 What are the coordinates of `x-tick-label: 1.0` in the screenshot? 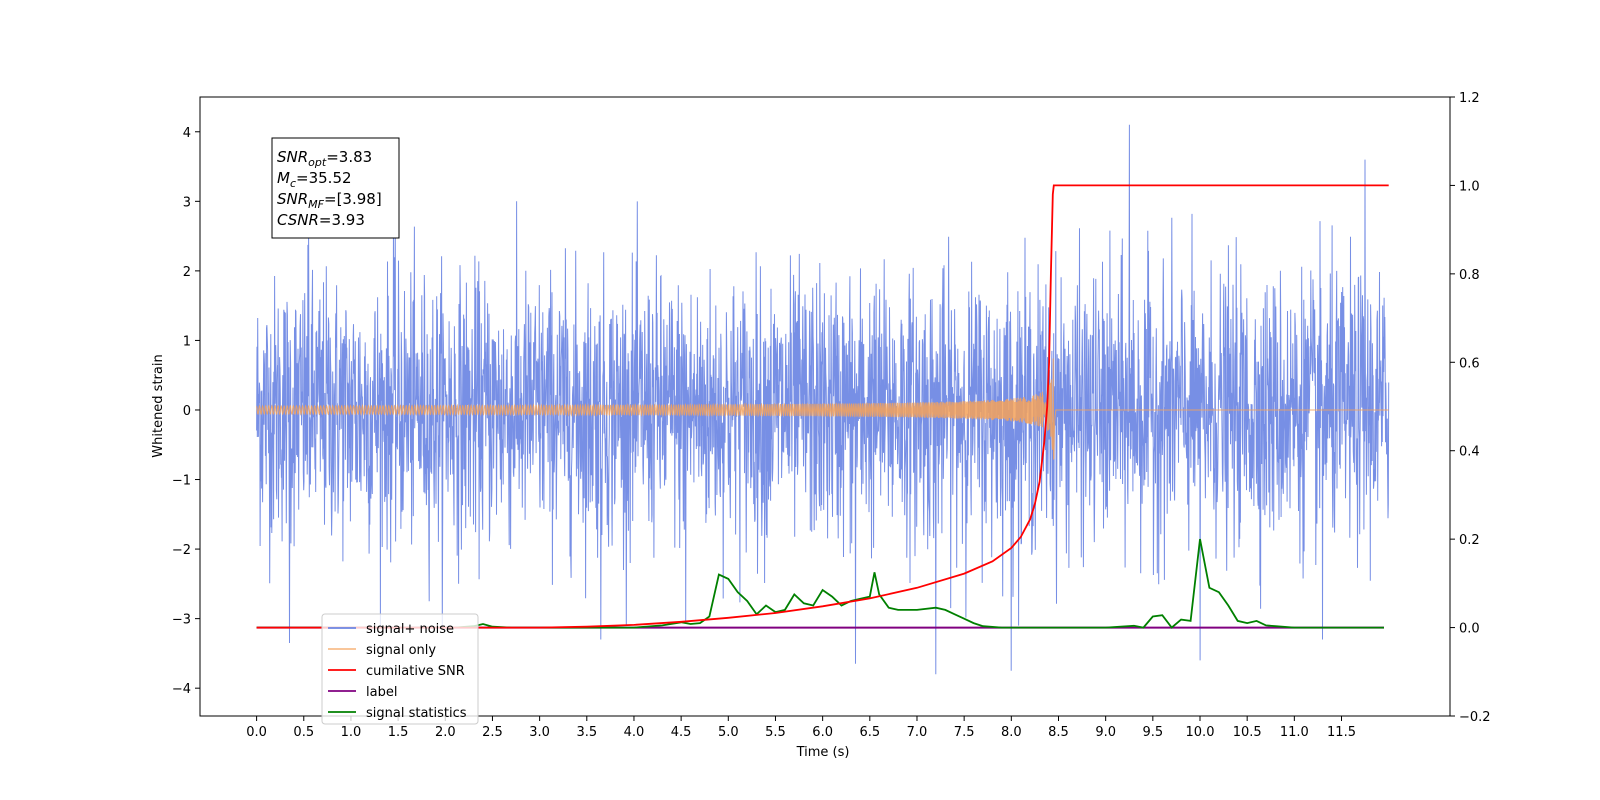 It's located at (351, 732).